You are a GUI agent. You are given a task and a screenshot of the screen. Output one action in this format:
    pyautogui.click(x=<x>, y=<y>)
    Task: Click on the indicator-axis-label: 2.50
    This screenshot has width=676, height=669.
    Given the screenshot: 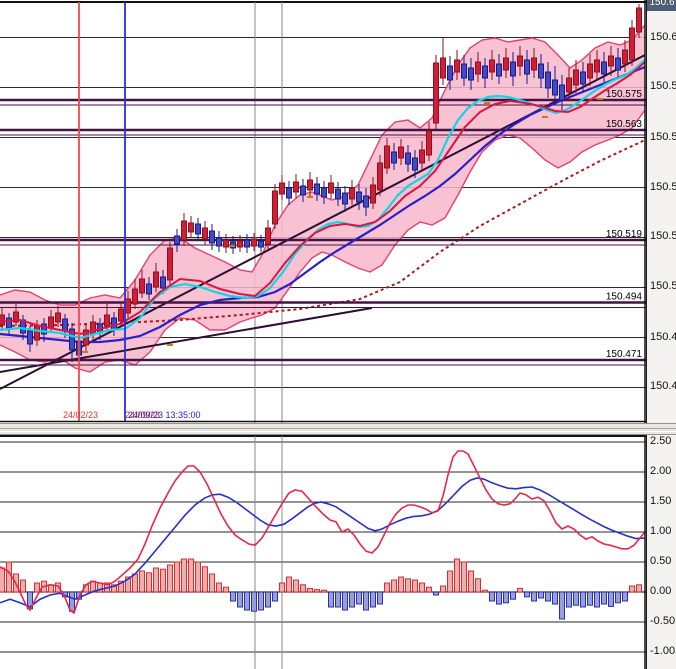 What is the action you would take?
    pyautogui.click(x=661, y=441)
    